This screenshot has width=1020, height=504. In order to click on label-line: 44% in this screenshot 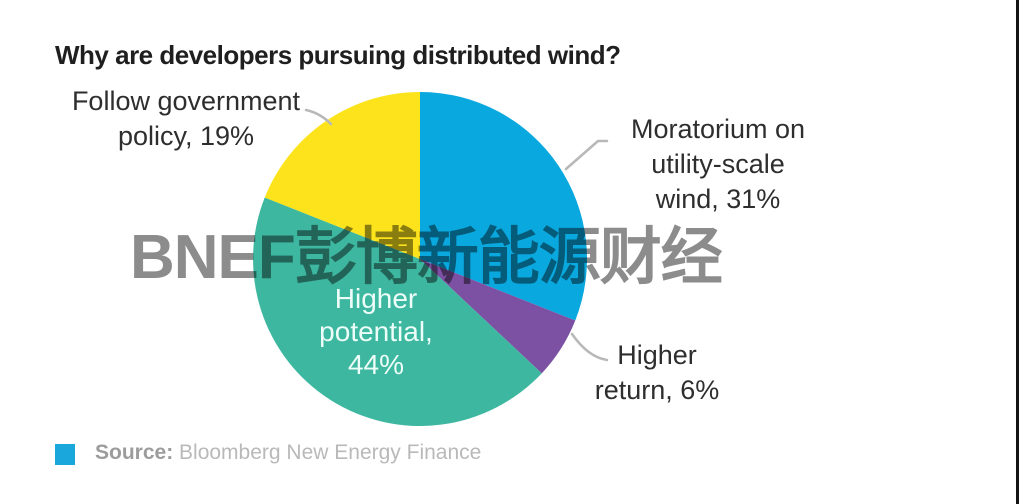, I will do `click(376, 364)`.